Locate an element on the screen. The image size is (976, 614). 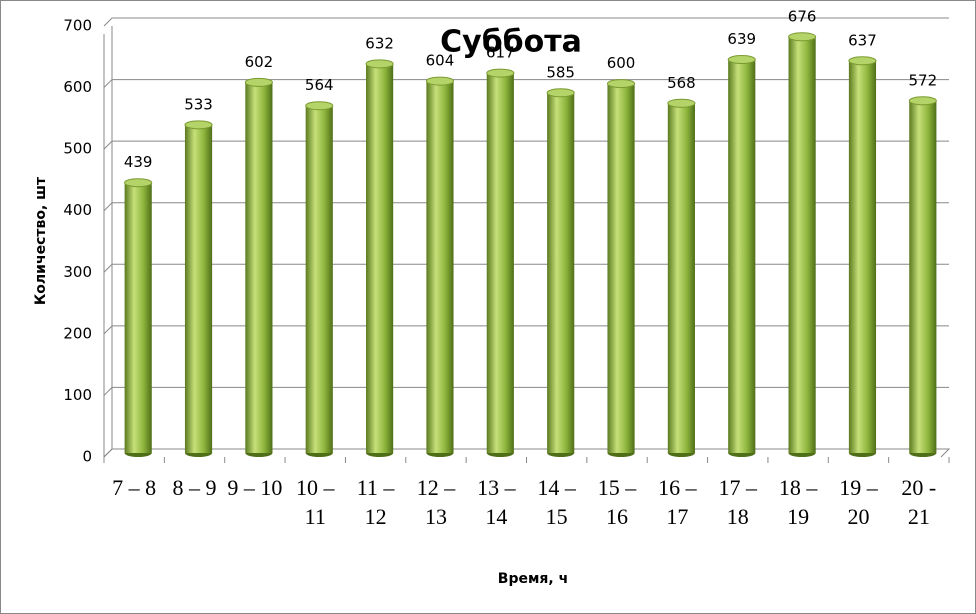
y-tick-label: 200 is located at coordinates (77, 333).